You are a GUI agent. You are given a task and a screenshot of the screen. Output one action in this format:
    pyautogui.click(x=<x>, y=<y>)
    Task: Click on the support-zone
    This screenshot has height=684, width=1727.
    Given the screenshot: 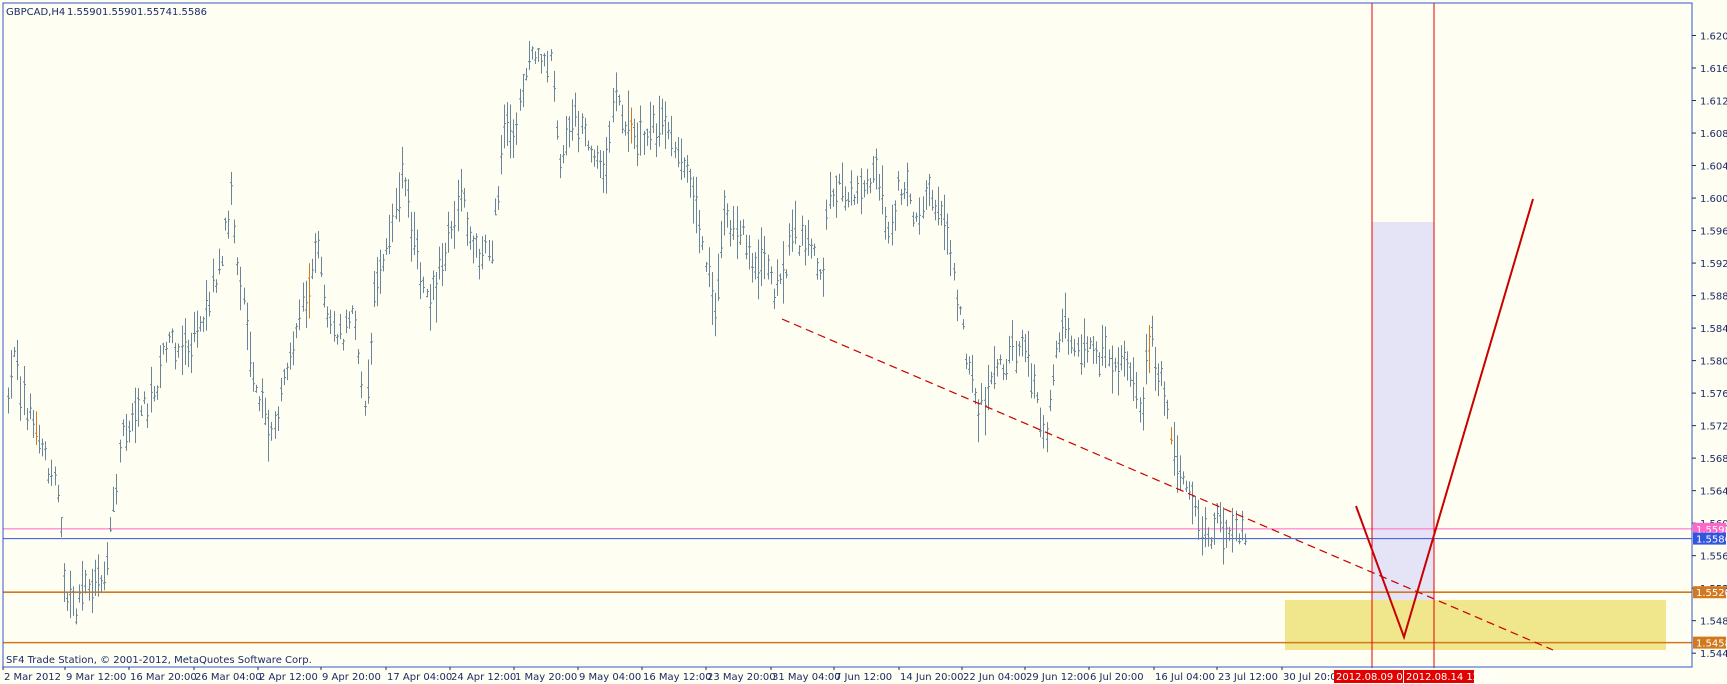 What is the action you would take?
    pyautogui.click(x=1475, y=625)
    